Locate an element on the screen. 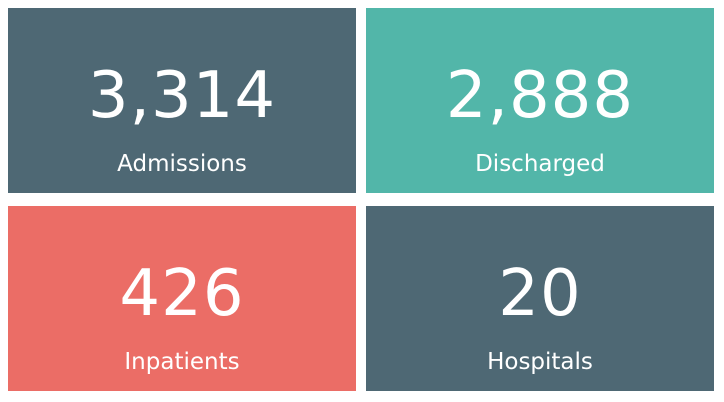  kpi-label: Hospitals is located at coordinates (540, 362).